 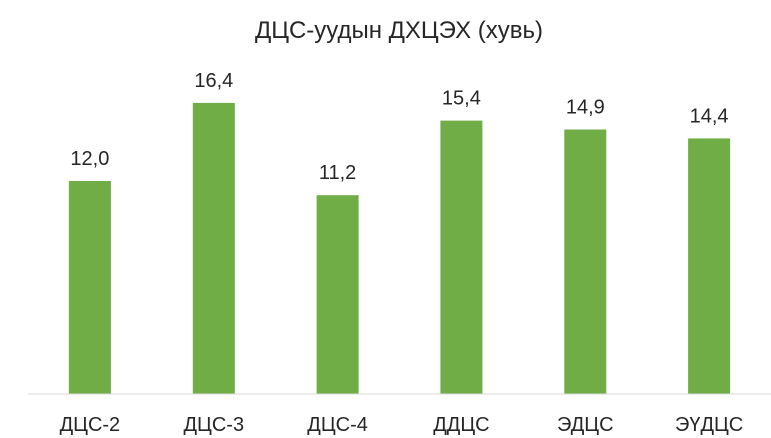 What do you see at coordinates (585, 108) in the screenshot?
I see `data-label-5: 14,9` at bounding box center [585, 108].